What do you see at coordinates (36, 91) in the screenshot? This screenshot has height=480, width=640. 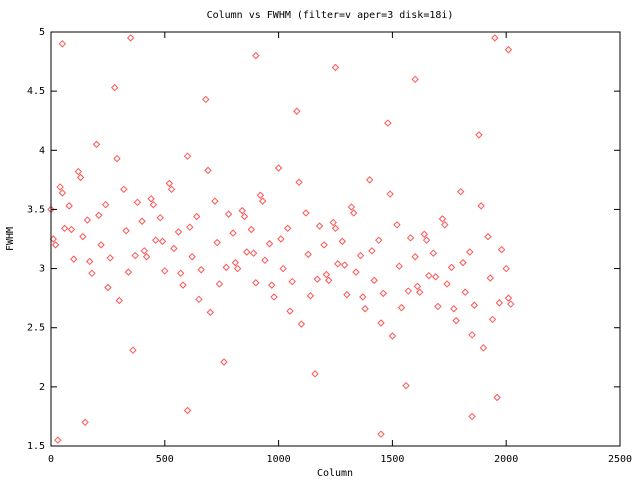 I see `y-tick-label: 4.5` at bounding box center [36, 91].